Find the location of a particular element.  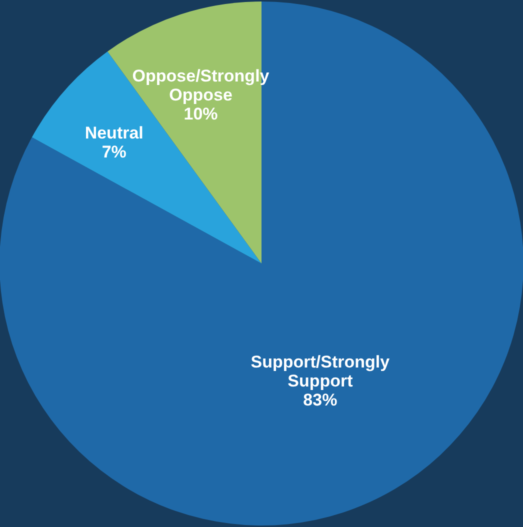

data-label: 7% is located at coordinates (114, 152).